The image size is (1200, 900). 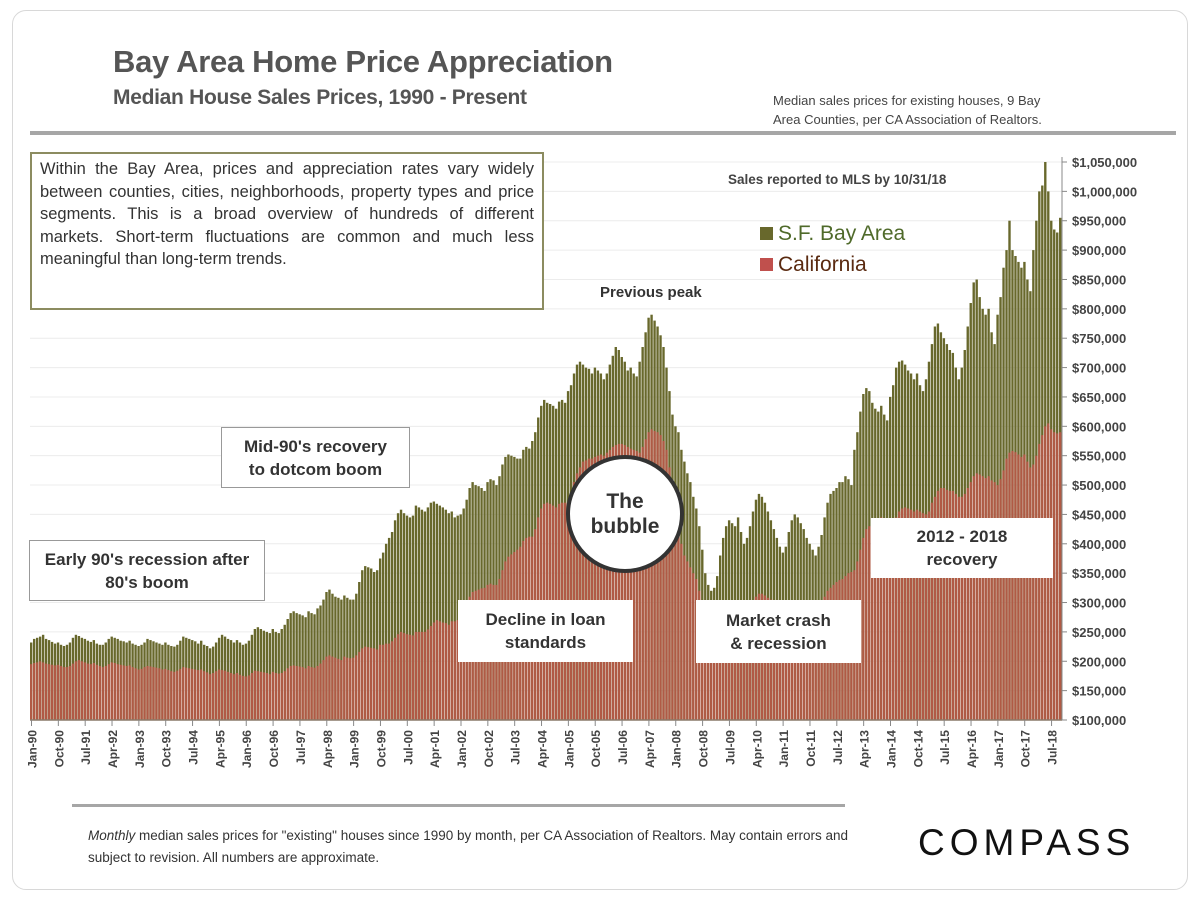 I want to click on x-tick-label: Jan-96, so click(x=247, y=749).